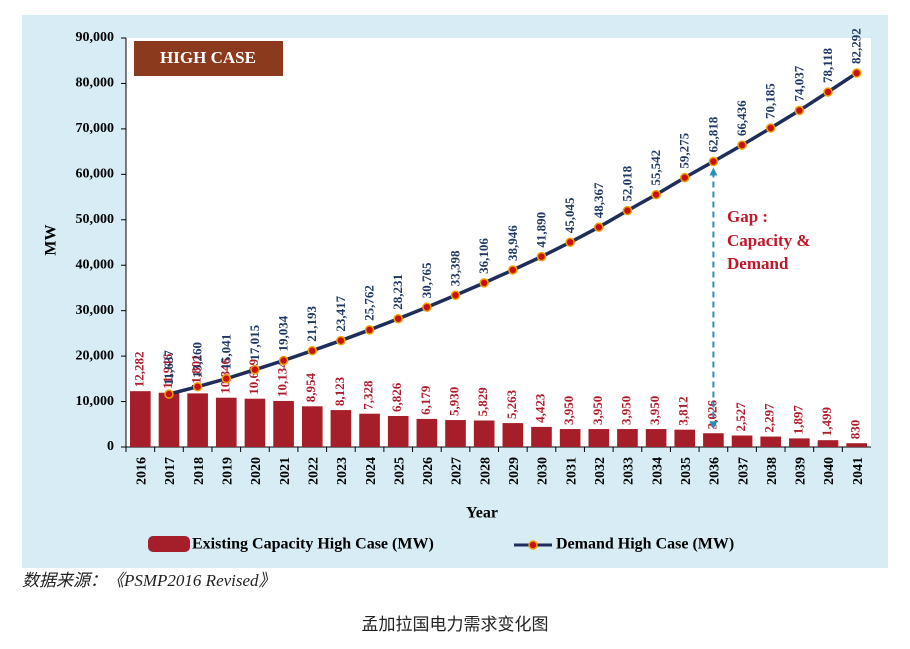  What do you see at coordinates (626, 183) in the screenshot?
I see `line-value-label: 52,018` at bounding box center [626, 183].